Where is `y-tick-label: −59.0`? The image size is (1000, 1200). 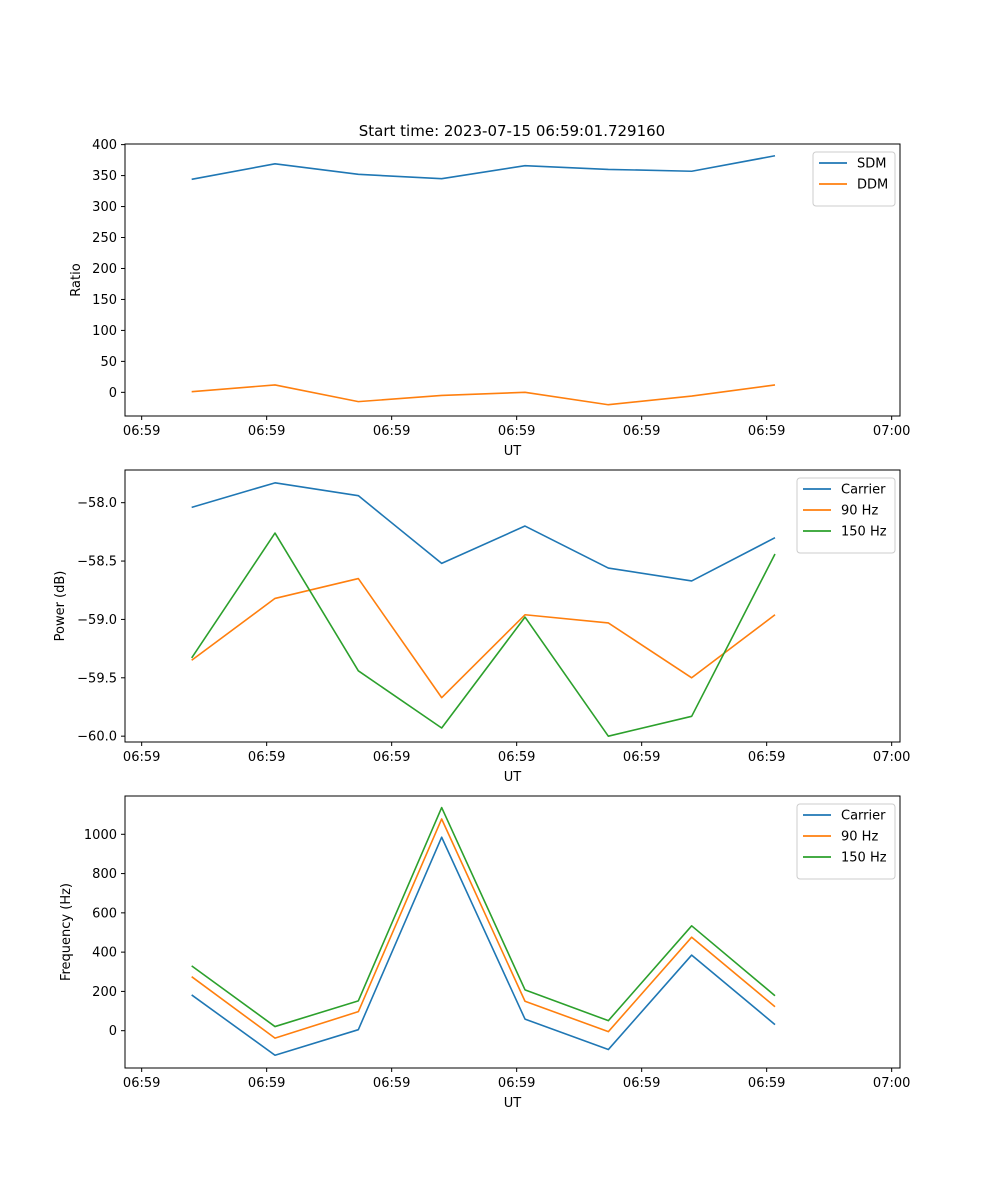 y-tick-label: −59.0 is located at coordinates (97, 620).